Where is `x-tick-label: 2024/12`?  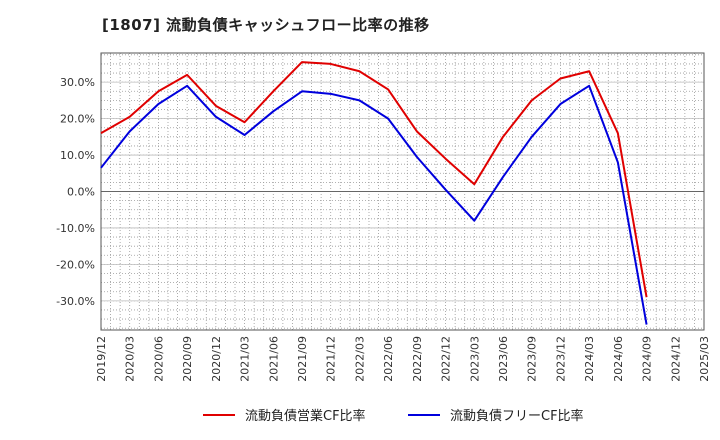 x-tick-label: 2024/12 is located at coordinates (675, 359).